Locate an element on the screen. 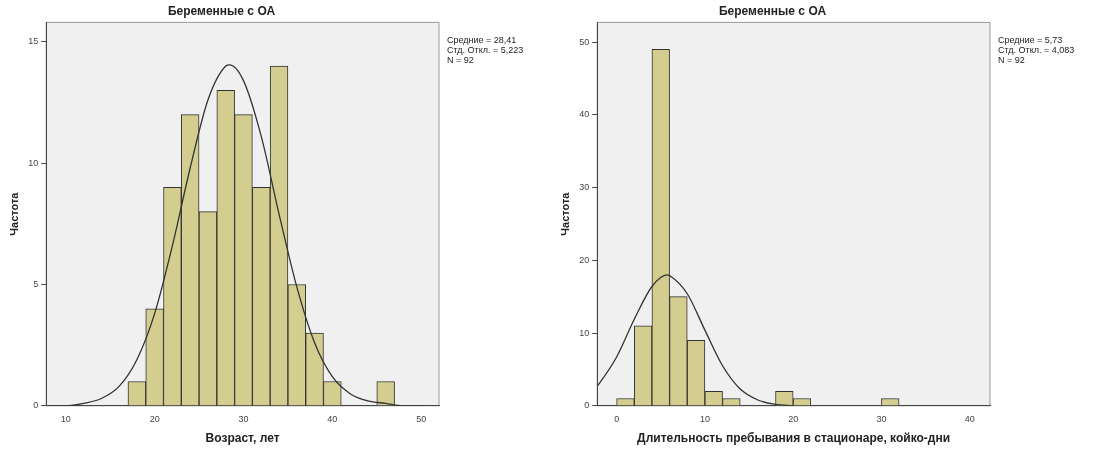  text: Стд. Откл. = 4,083 is located at coordinates (1036, 50).